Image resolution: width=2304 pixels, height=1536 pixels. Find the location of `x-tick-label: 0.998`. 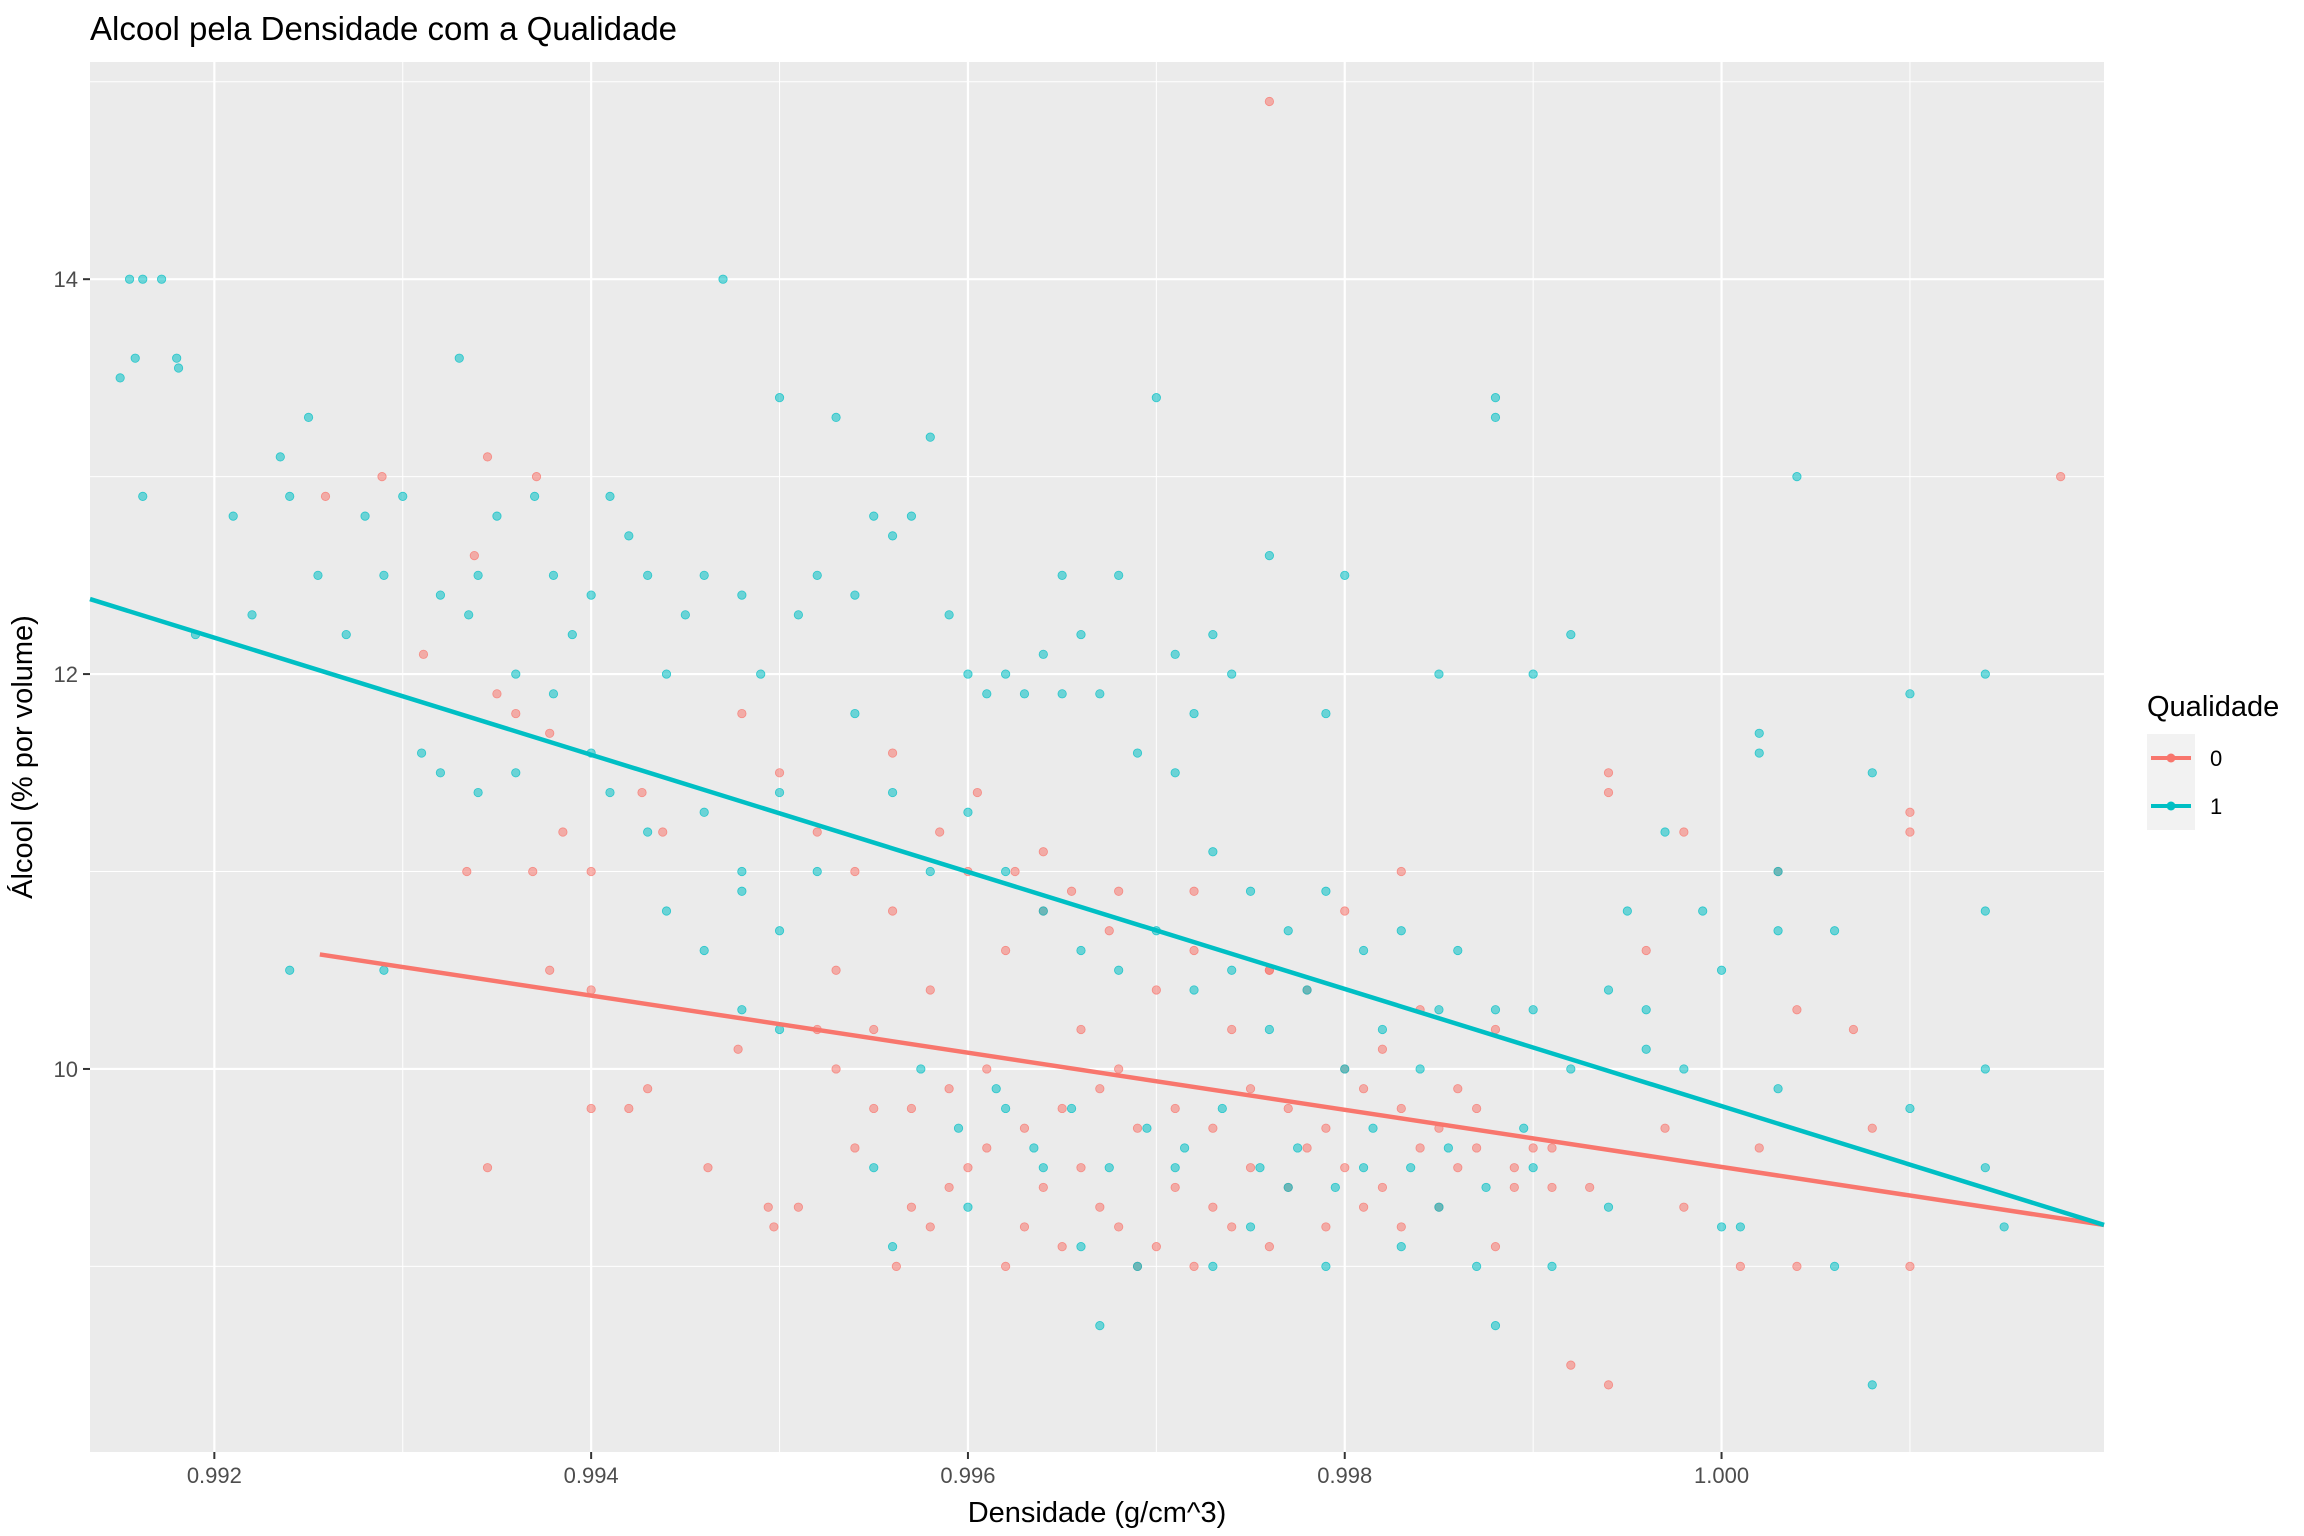

x-tick-label: 0.998 is located at coordinates (1344, 1475).